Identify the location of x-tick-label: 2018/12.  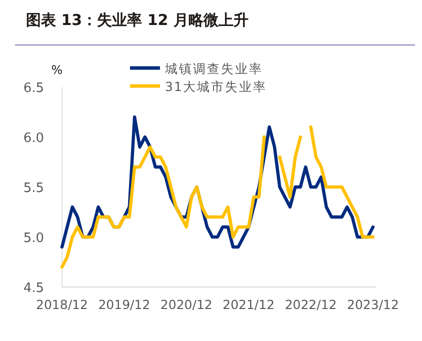
(62, 304).